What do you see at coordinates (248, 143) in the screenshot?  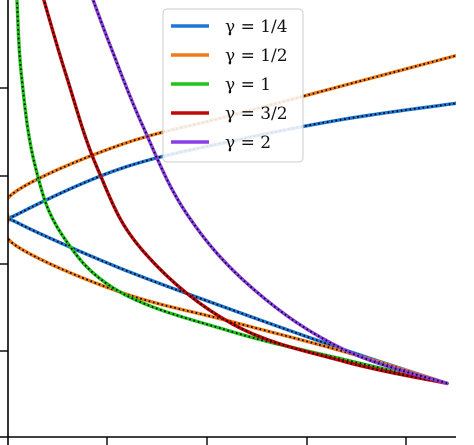 I see `legend-label-5: γ = 2` at bounding box center [248, 143].